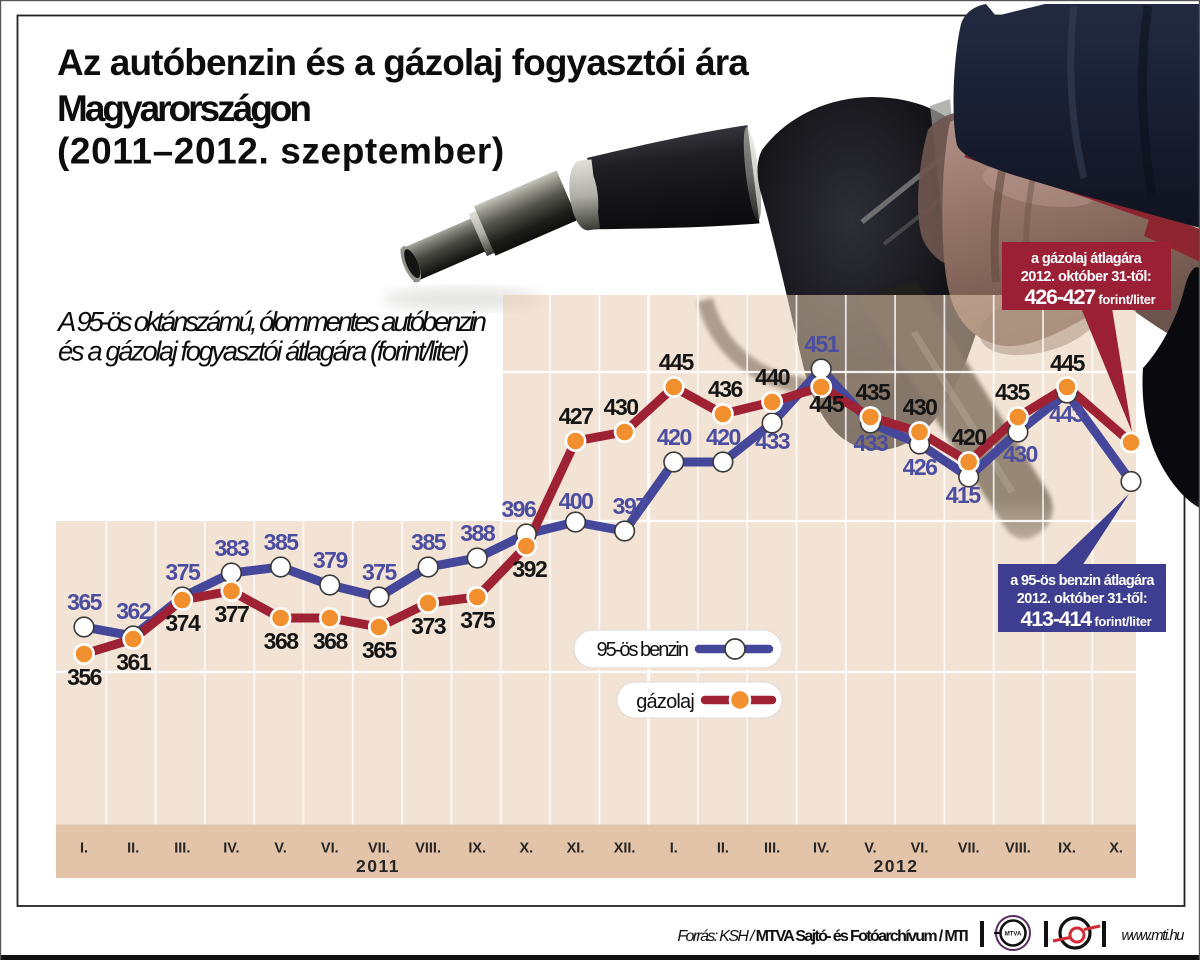  What do you see at coordinates (576, 416) in the screenshot?
I see `svg-text: 427` at bounding box center [576, 416].